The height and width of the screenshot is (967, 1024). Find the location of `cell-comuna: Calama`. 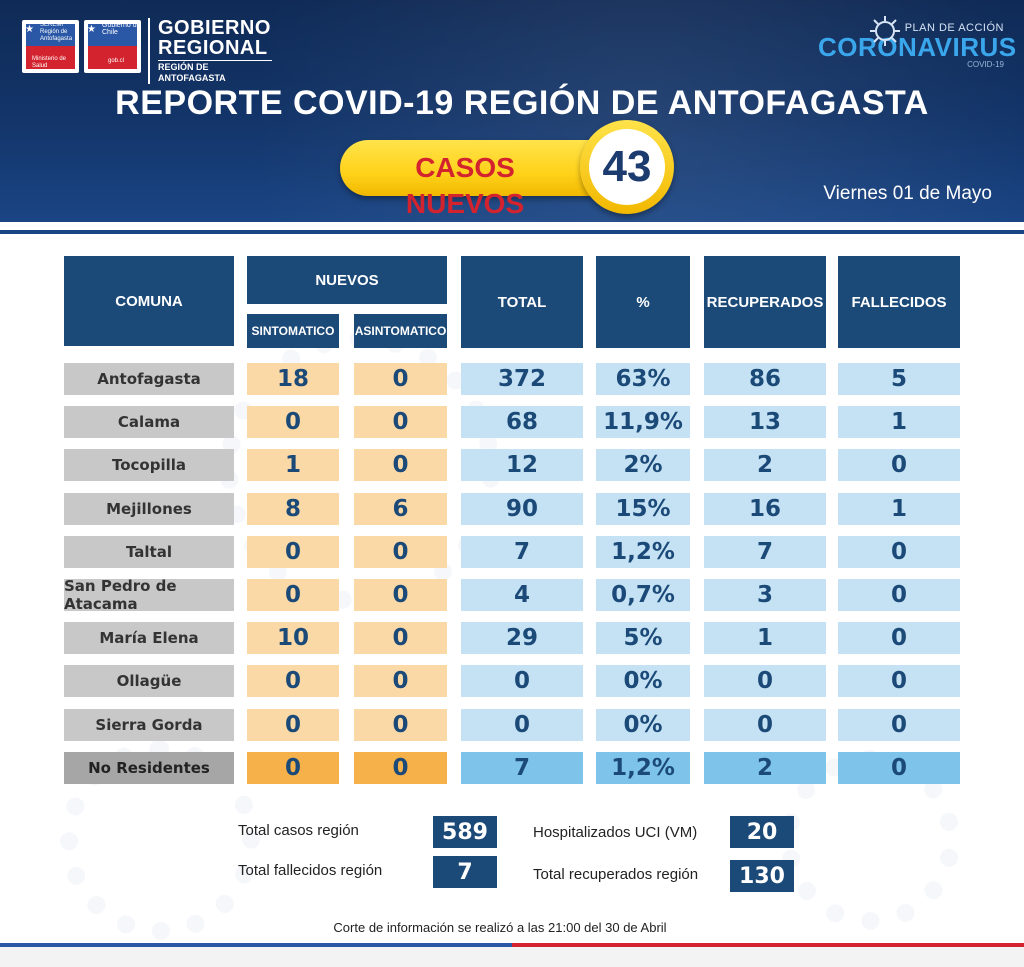

cell-comuna: Calama is located at coordinates (149, 422).